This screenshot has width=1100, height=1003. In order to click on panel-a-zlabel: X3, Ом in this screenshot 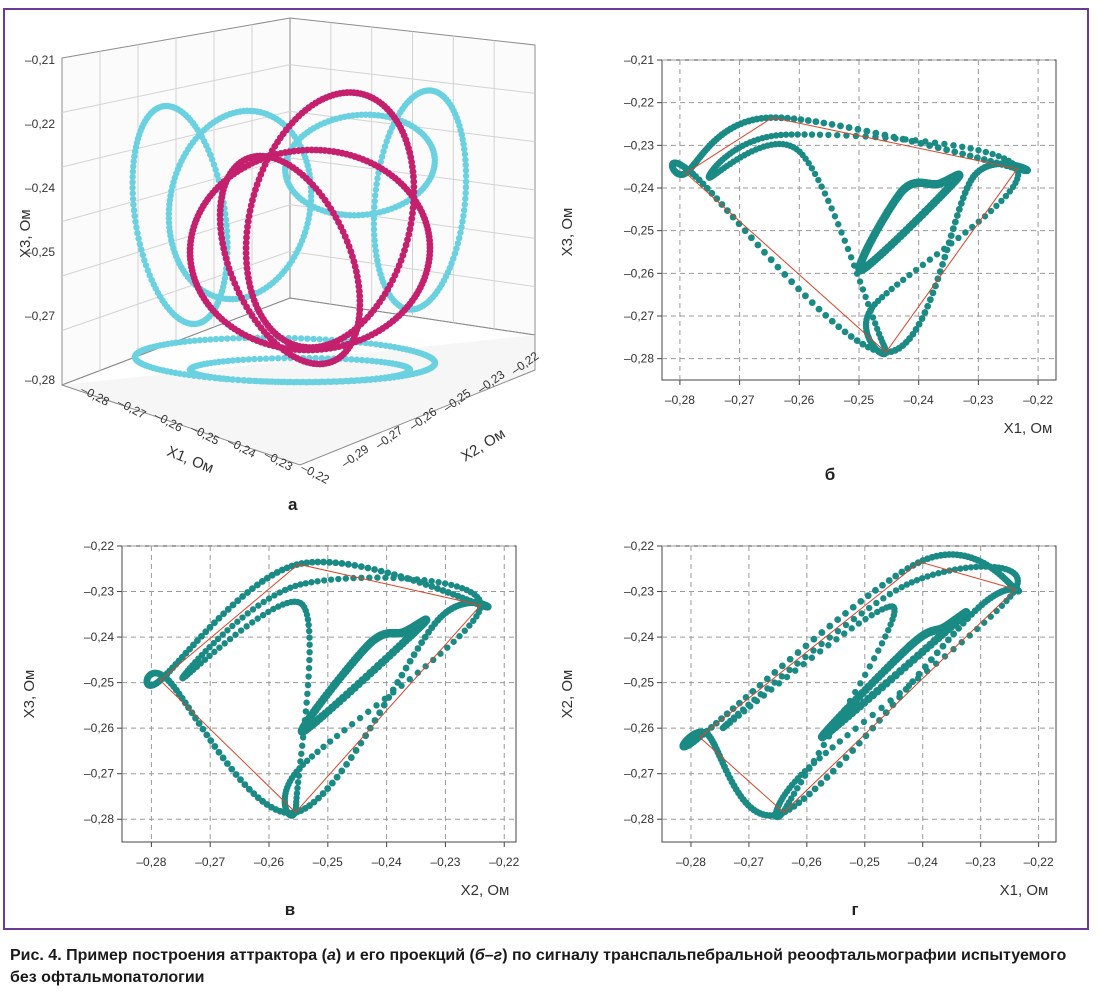, I will do `click(25, 233)`.